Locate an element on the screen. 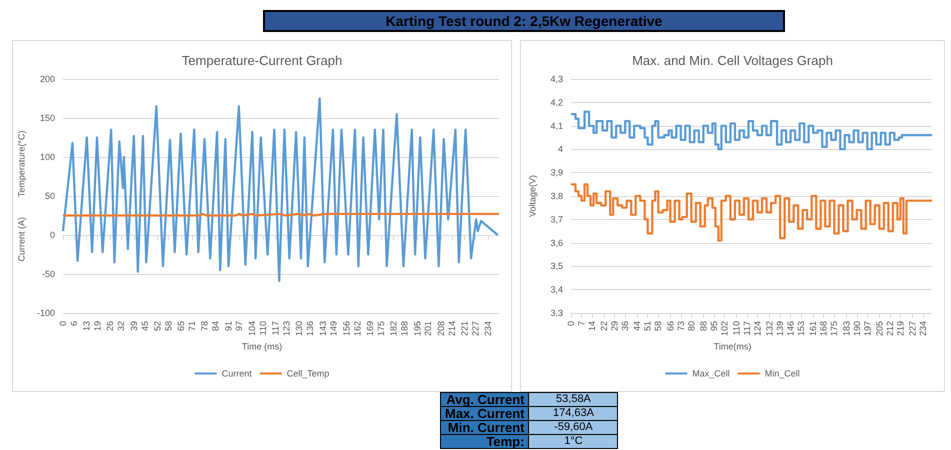  y-tick-label: -100 is located at coordinates (45, 313).